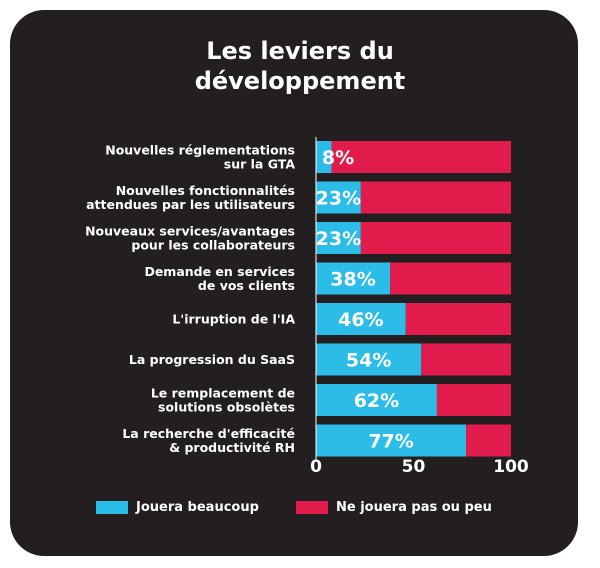 The width and height of the screenshot is (600, 568). What do you see at coordinates (300, 51) in the screenshot?
I see `chart-title-line-1: Les leviers du` at bounding box center [300, 51].